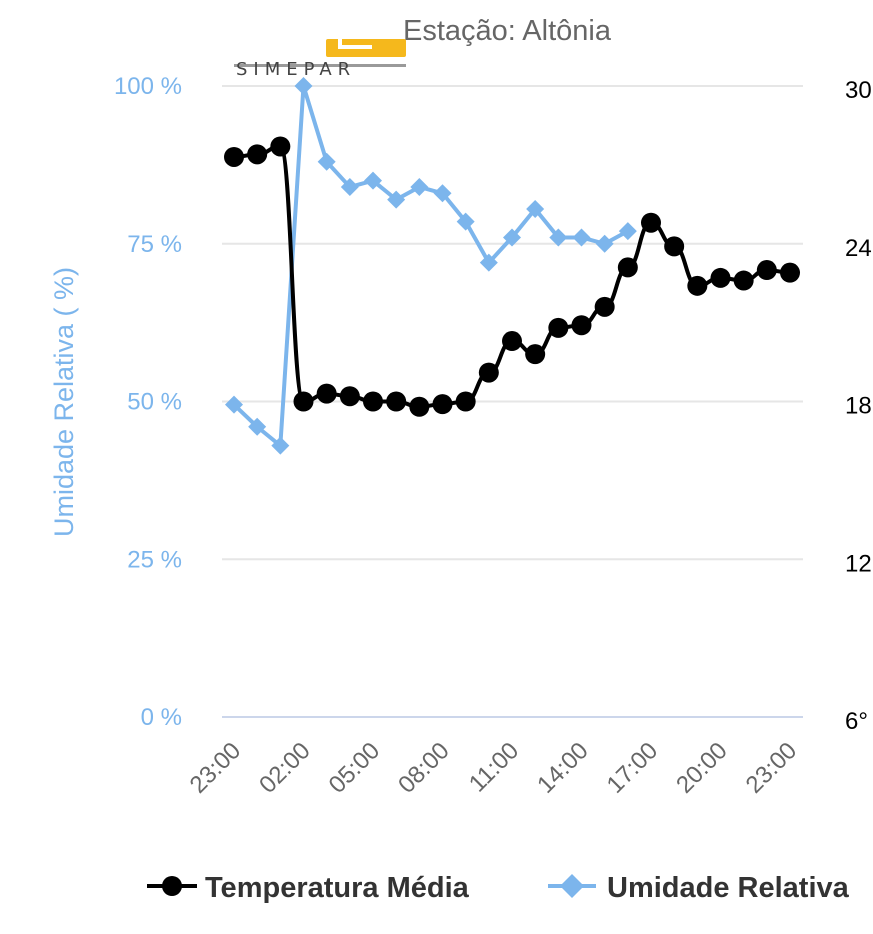  Describe the element at coordinates (563, 768) in the screenshot. I see `x-tick-label: 14:00` at that location.